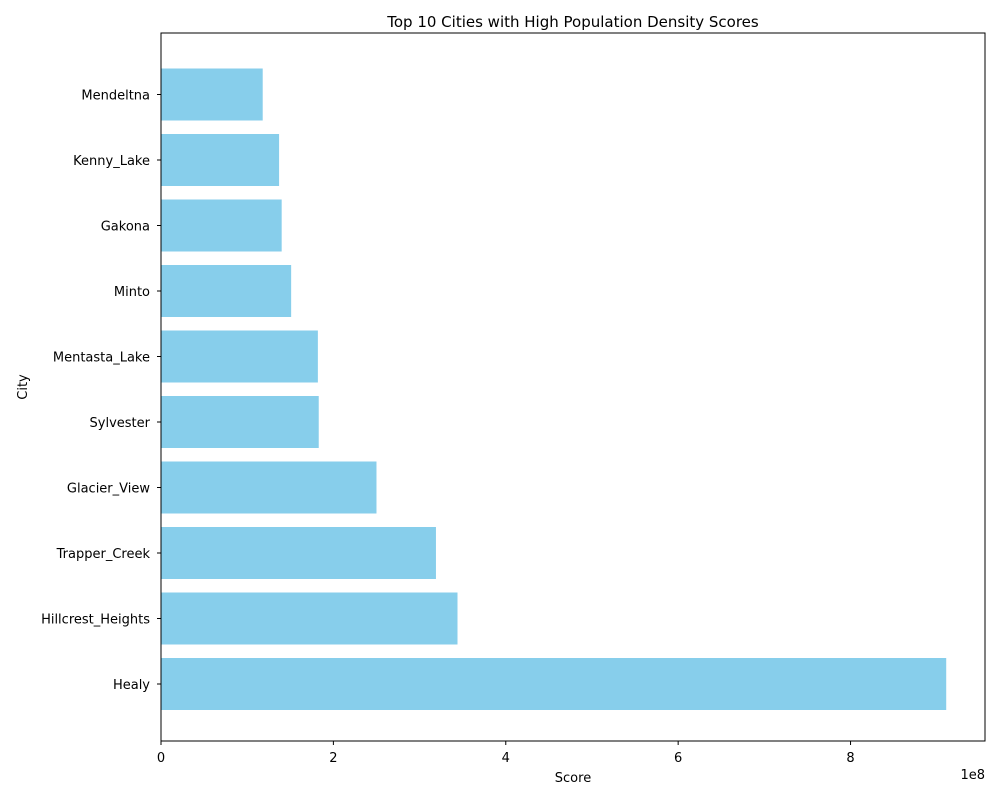 The image size is (1000, 804). What do you see at coordinates (226, 291) in the screenshot?
I see `bar-minto` at bounding box center [226, 291].